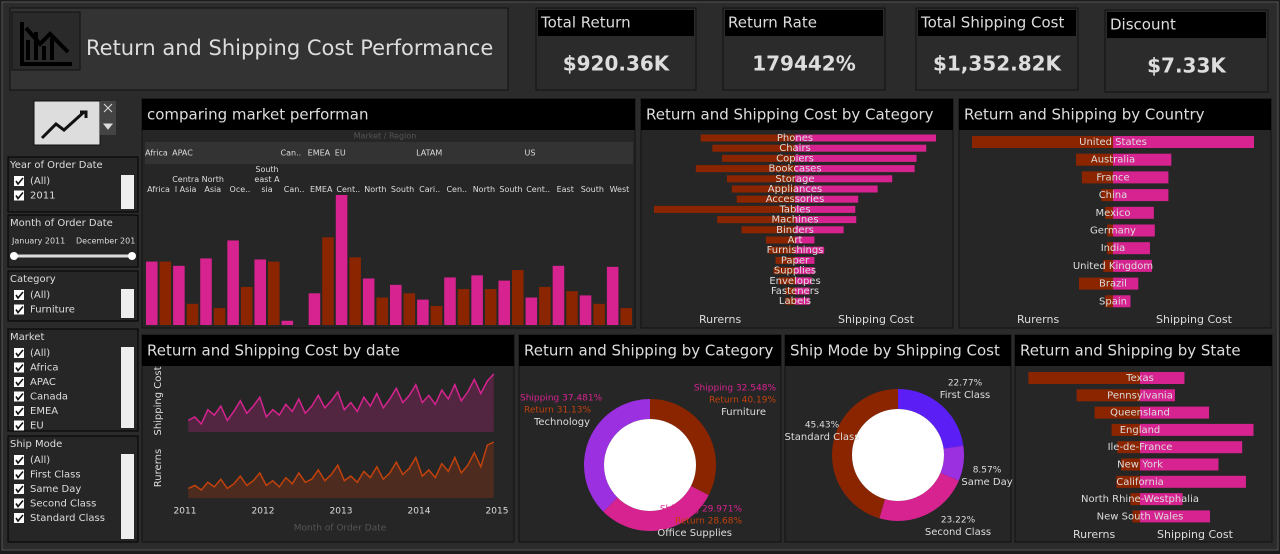  Describe the element at coordinates (1143, 350) in the screenshot. I see `panel-title-bar` at that location.